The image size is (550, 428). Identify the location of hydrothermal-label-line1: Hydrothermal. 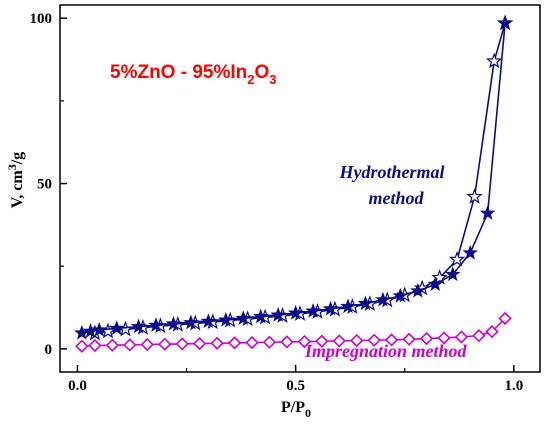
(391, 172).